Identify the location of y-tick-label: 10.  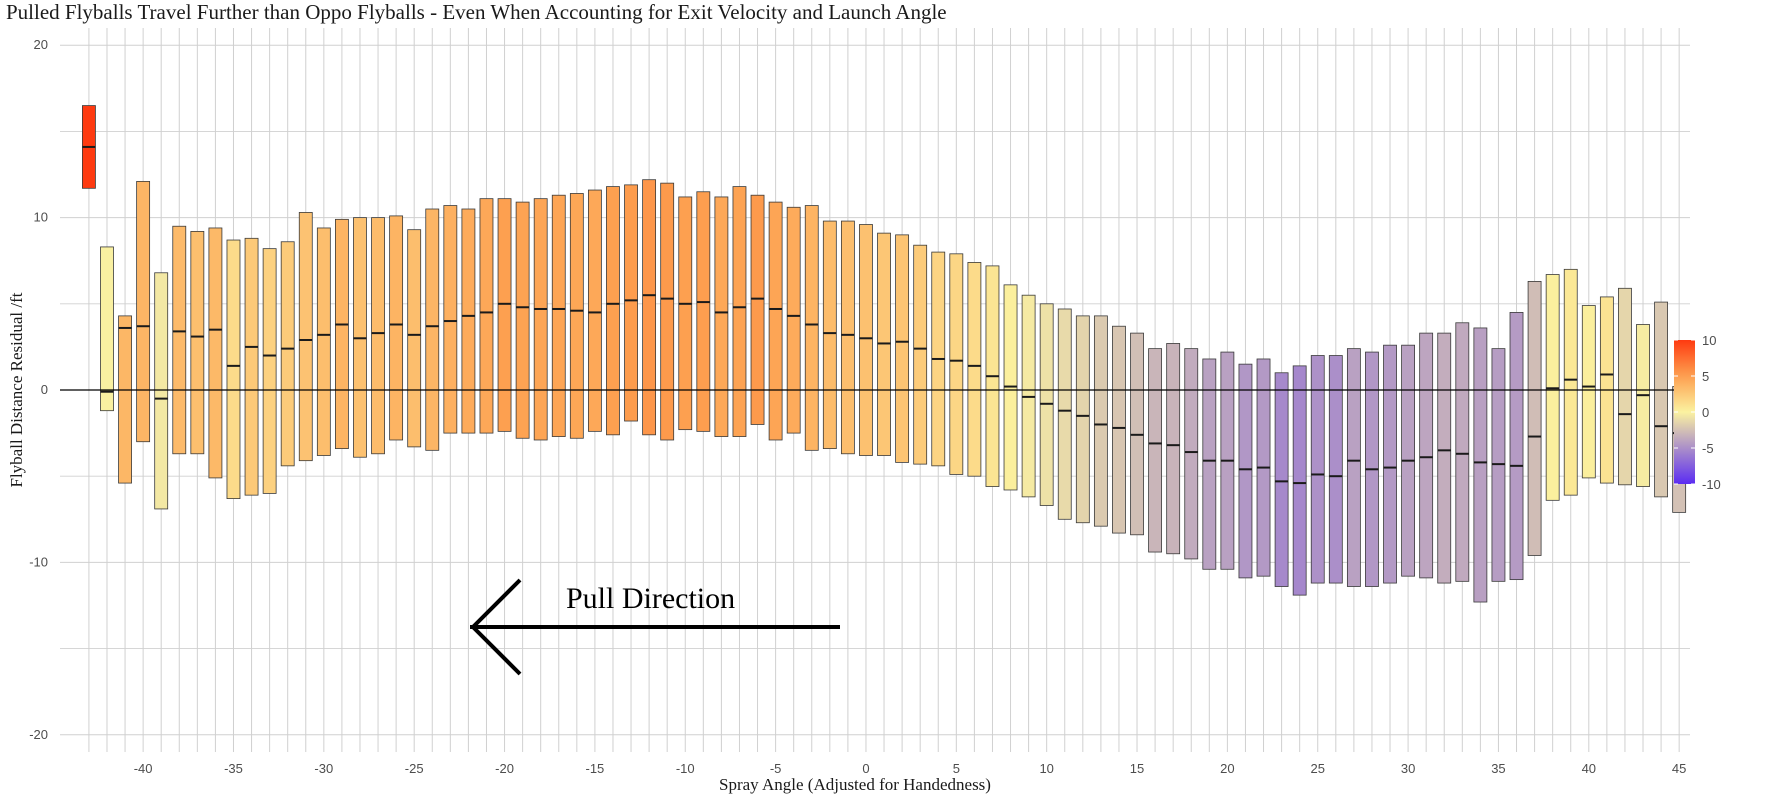
(41, 217).